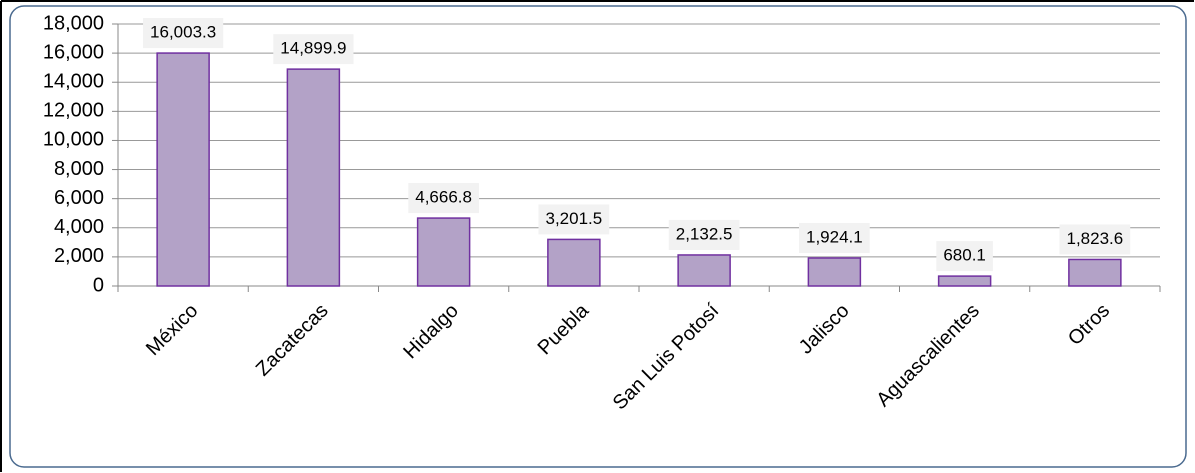 The width and height of the screenshot is (1195, 473). What do you see at coordinates (98, 285) in the screenshot?
I see `y-tick-label: 0` at bounding box center [98, 285].